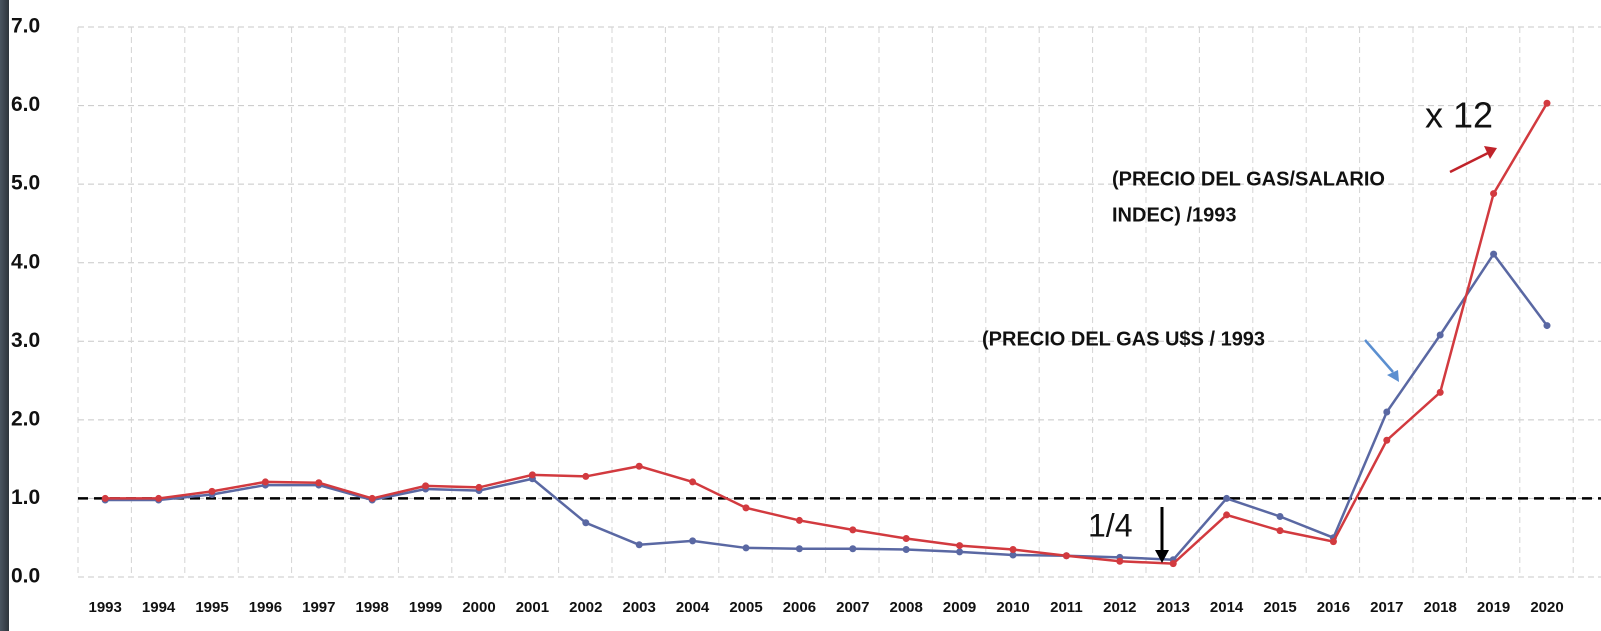 The height and width of the screenshot is (631, 1601). Describe the element at coordinates (478, 607) in the screenshot. I see `x-tick-label: 2000` at that location.